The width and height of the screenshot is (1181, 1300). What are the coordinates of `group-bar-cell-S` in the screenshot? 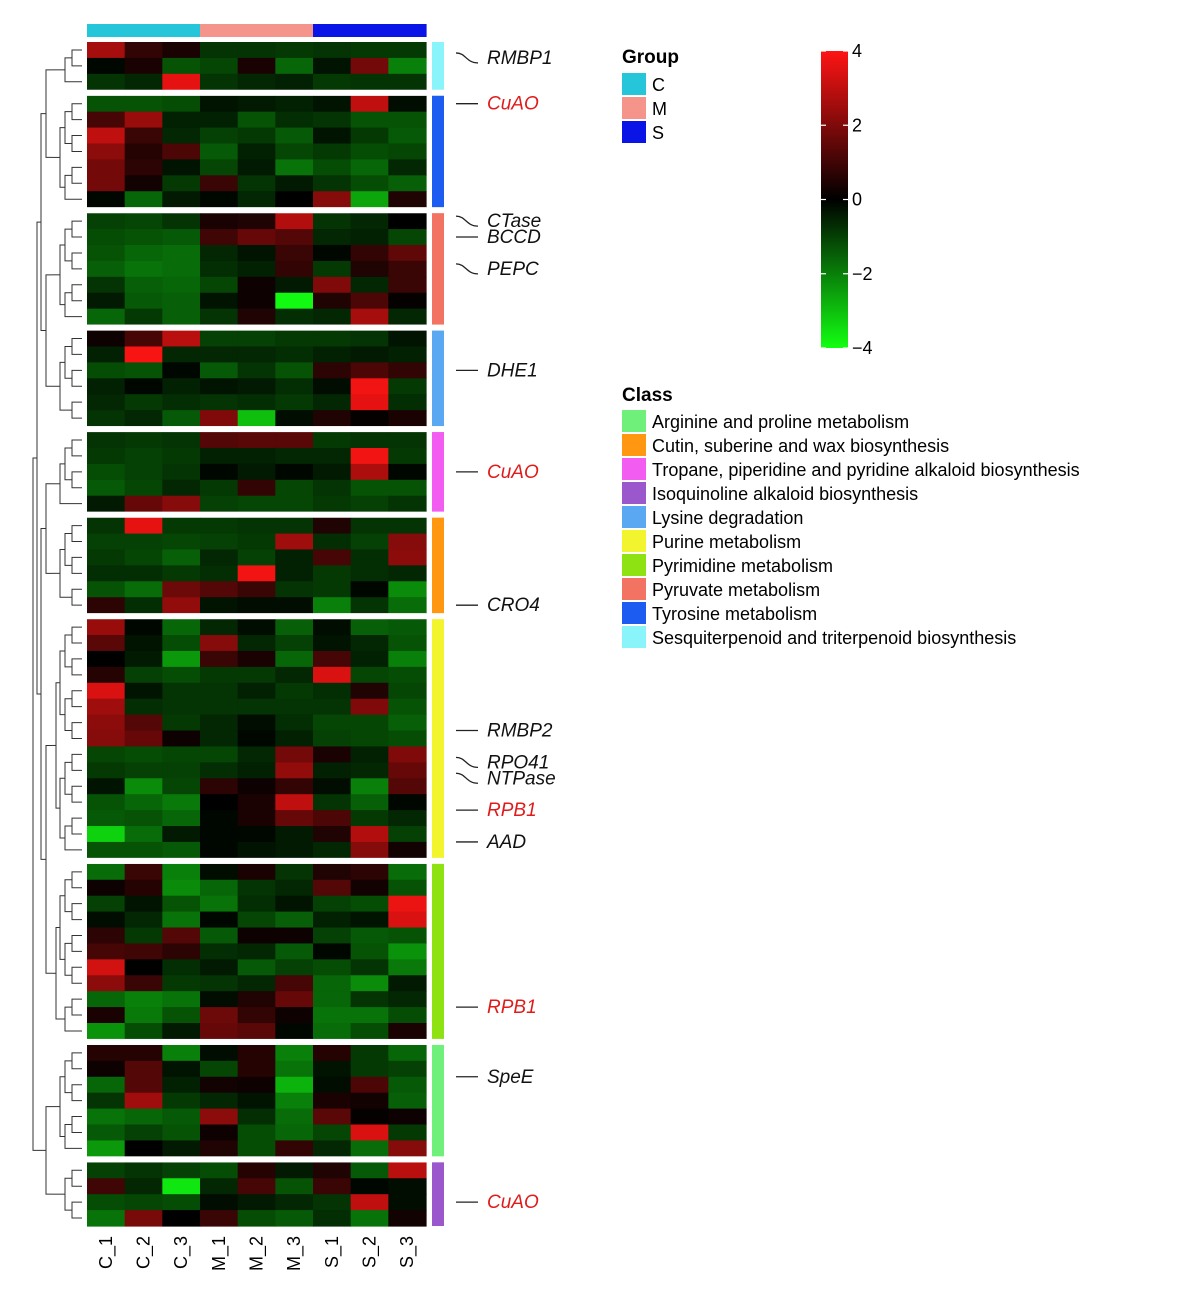 It's located at (332, 30).